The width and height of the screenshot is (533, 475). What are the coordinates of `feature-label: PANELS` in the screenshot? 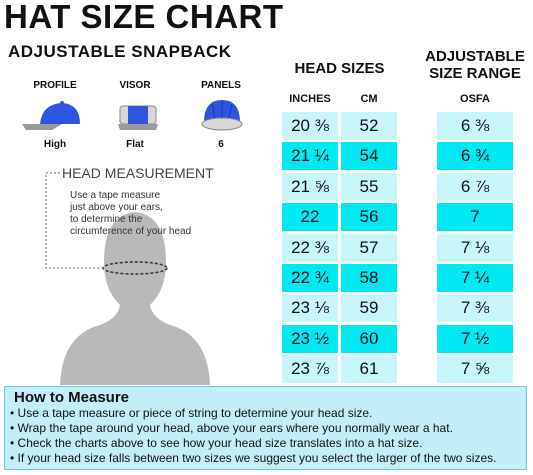 It's located at (221, 85).